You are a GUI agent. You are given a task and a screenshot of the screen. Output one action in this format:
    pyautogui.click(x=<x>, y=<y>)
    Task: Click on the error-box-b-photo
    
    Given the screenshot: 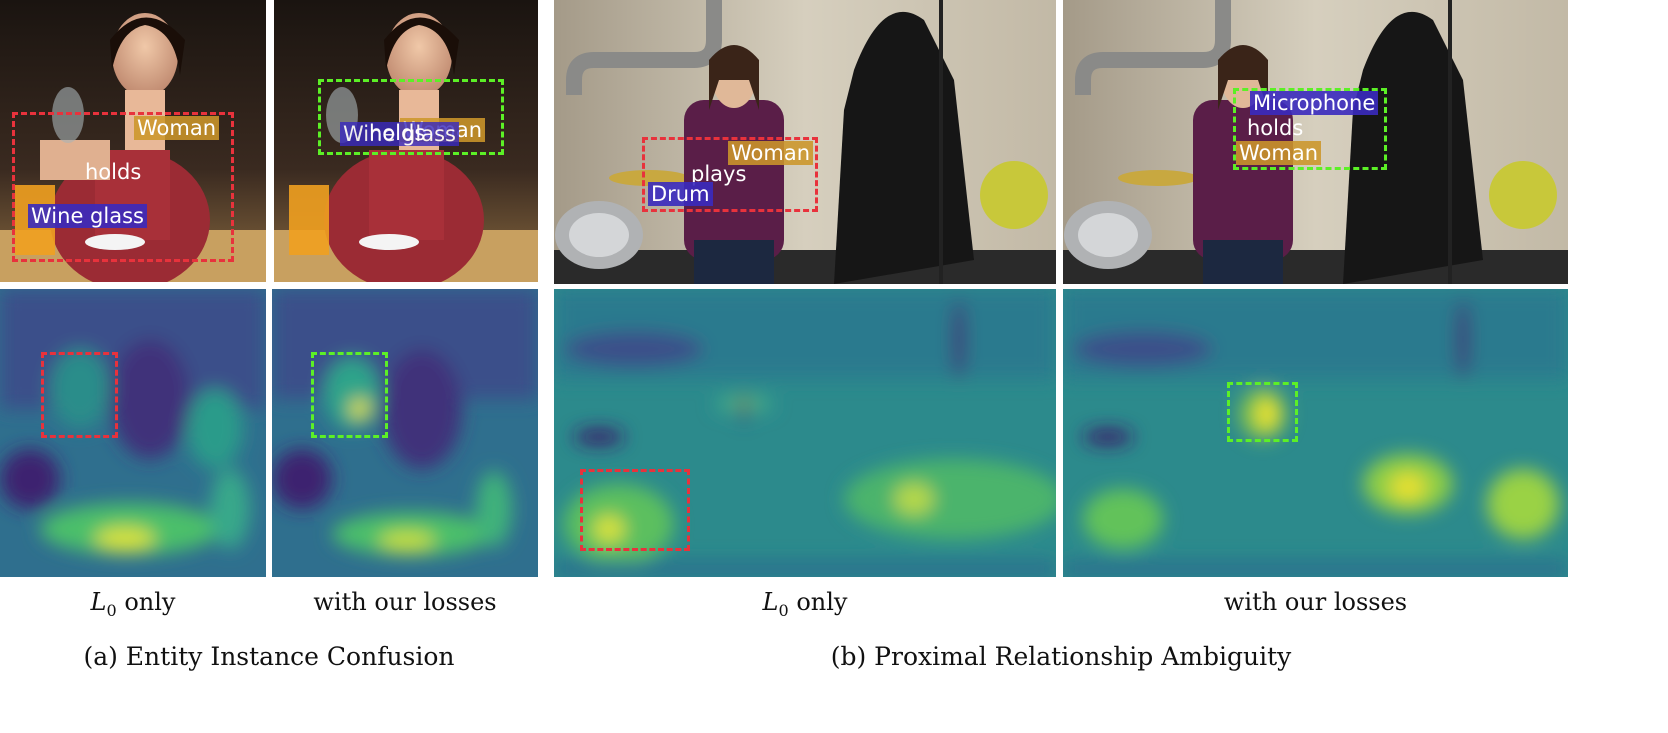 What is the action you would take?
    pyautogui.click(x=730, y=174)
    